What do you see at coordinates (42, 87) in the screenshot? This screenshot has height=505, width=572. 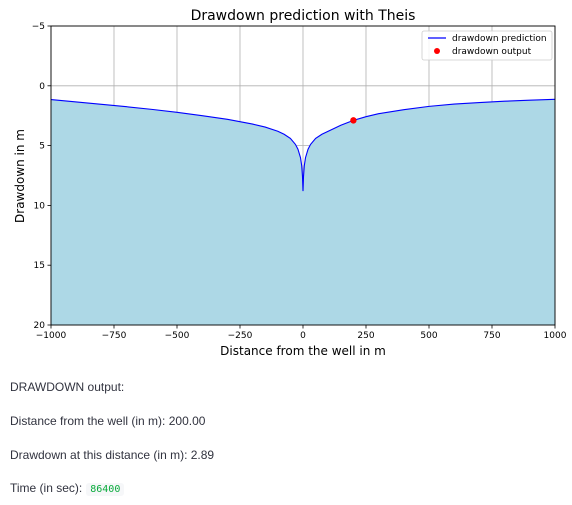 I see `y-tick-label: 0` at bounding box center [42, 87].